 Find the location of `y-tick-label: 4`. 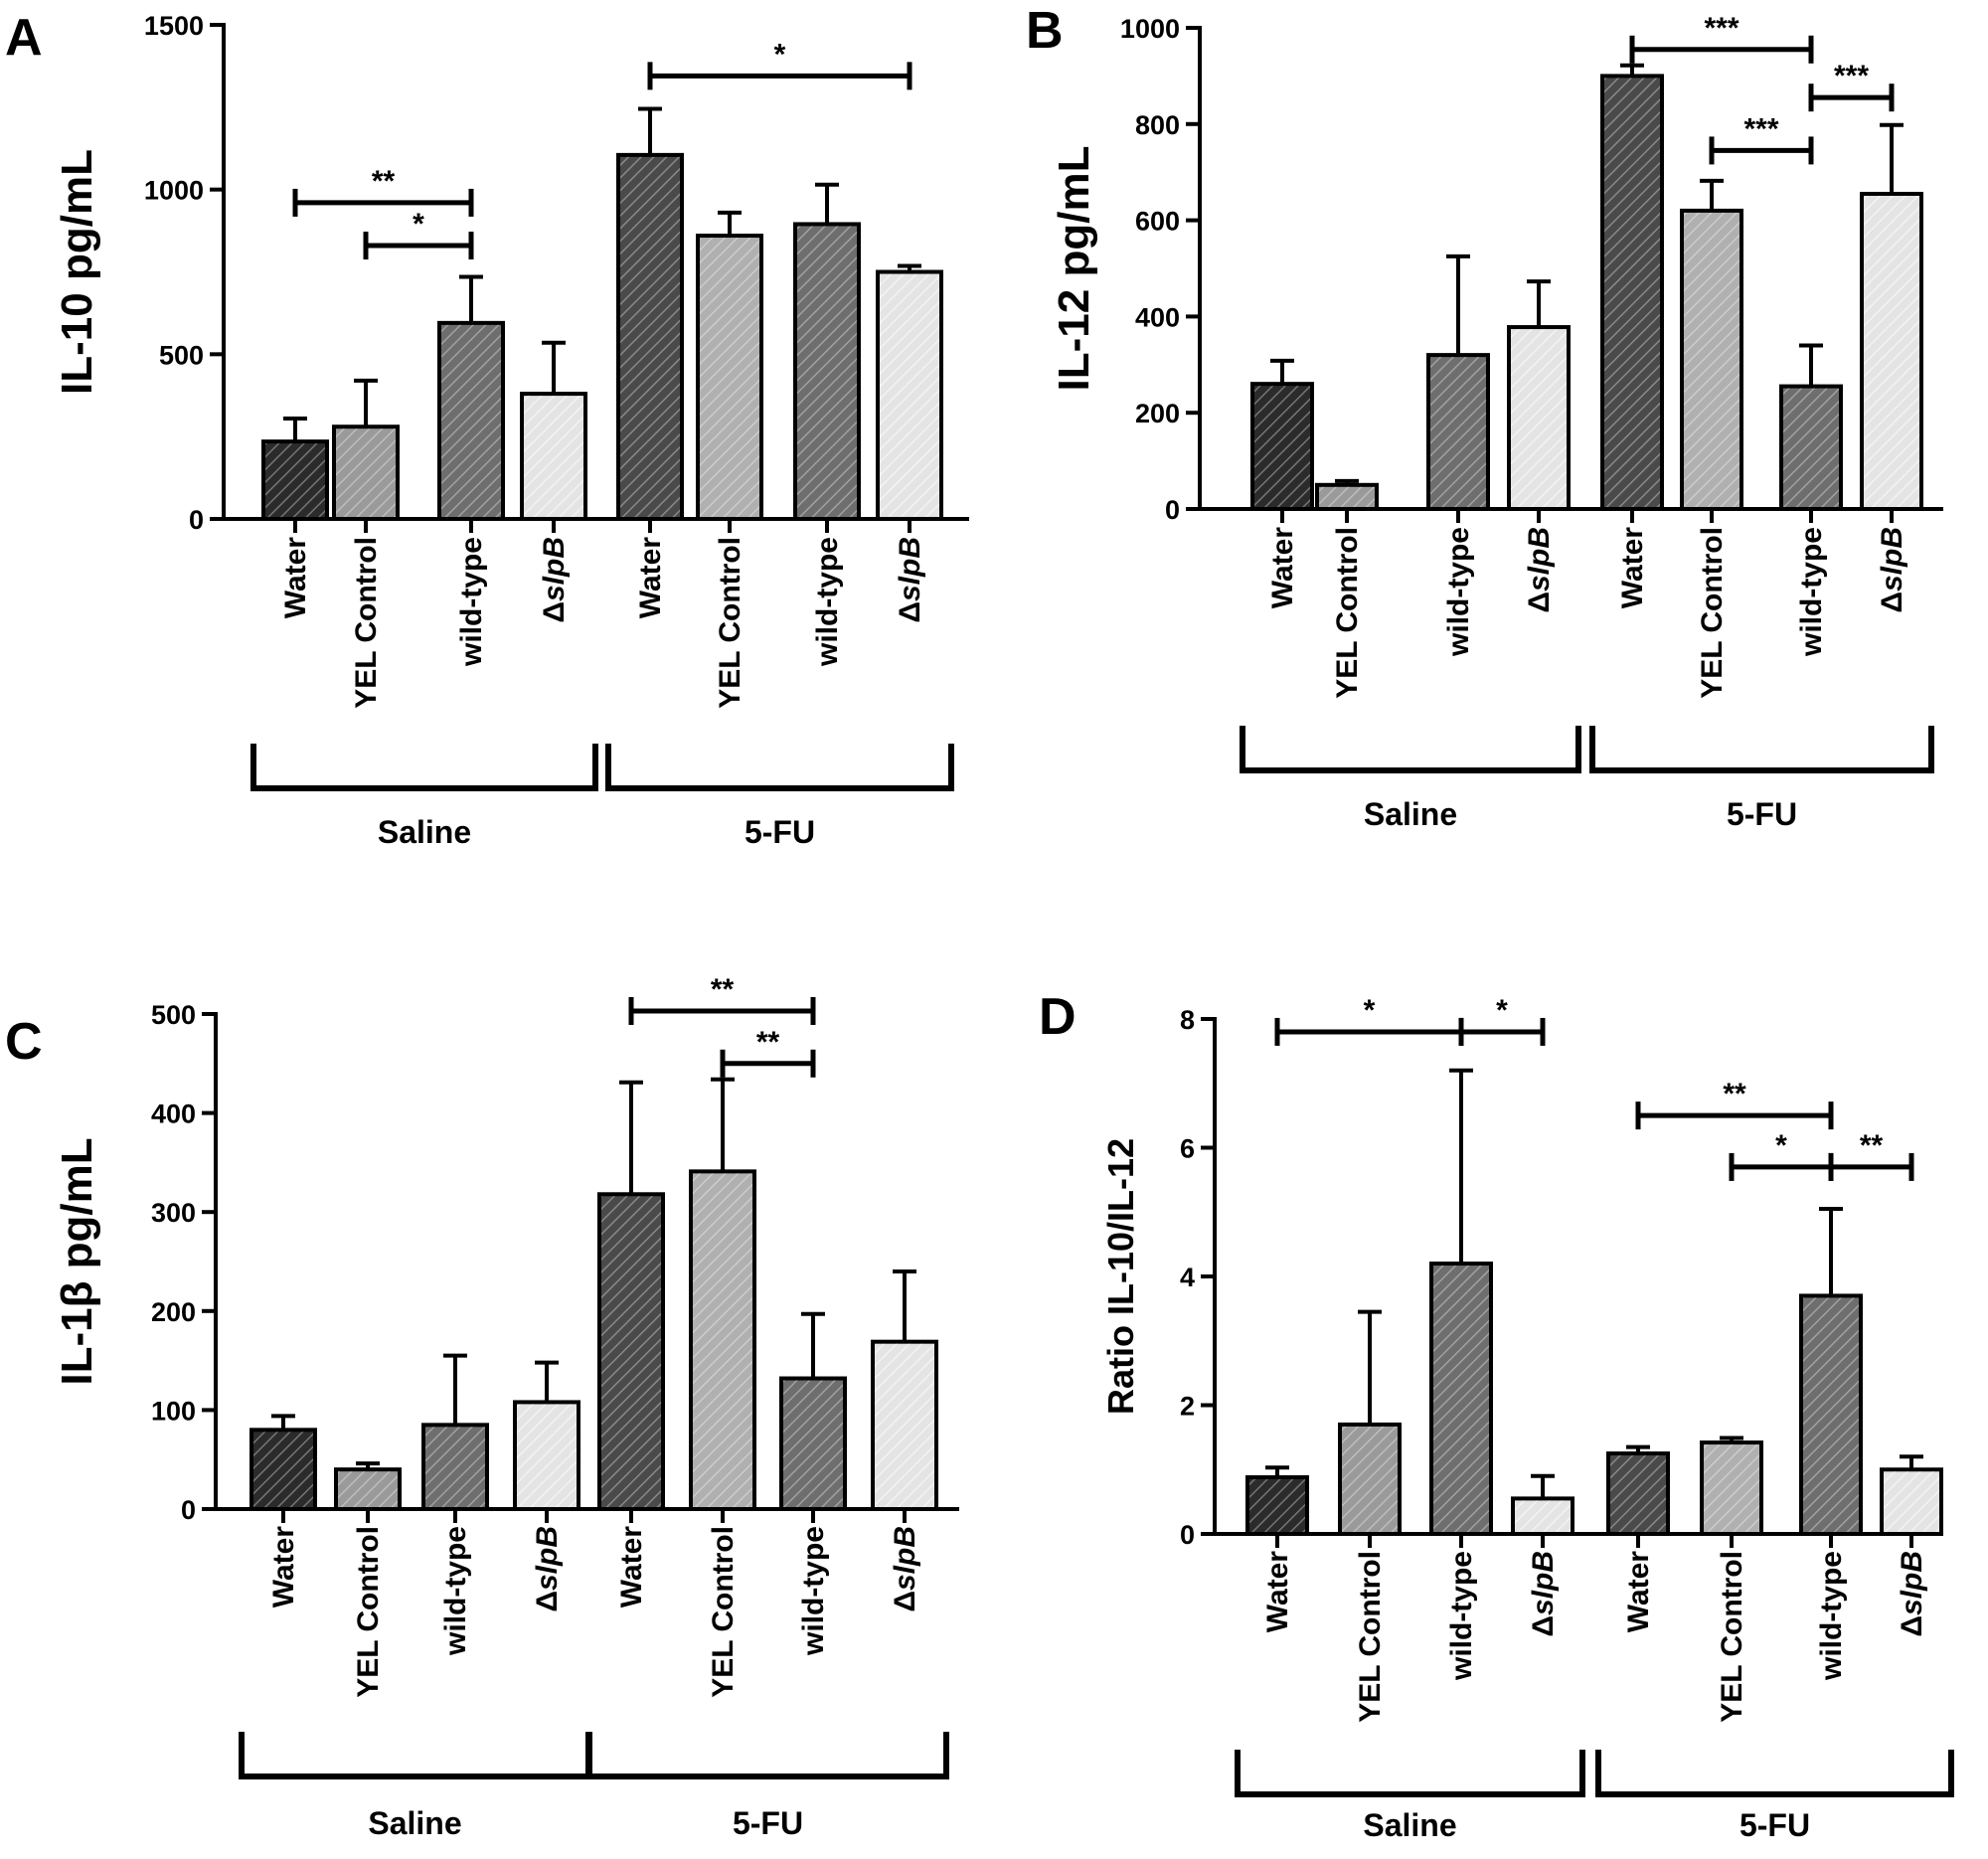

y-tick-label: 4 is located at coordinates (1187, 1277).